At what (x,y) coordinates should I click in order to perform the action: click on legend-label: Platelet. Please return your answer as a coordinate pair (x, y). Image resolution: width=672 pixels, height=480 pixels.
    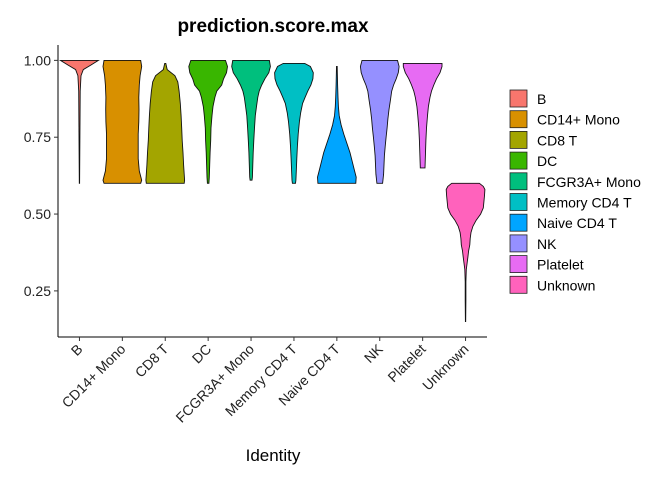
    Looking at the image, I should click on (560, 265).